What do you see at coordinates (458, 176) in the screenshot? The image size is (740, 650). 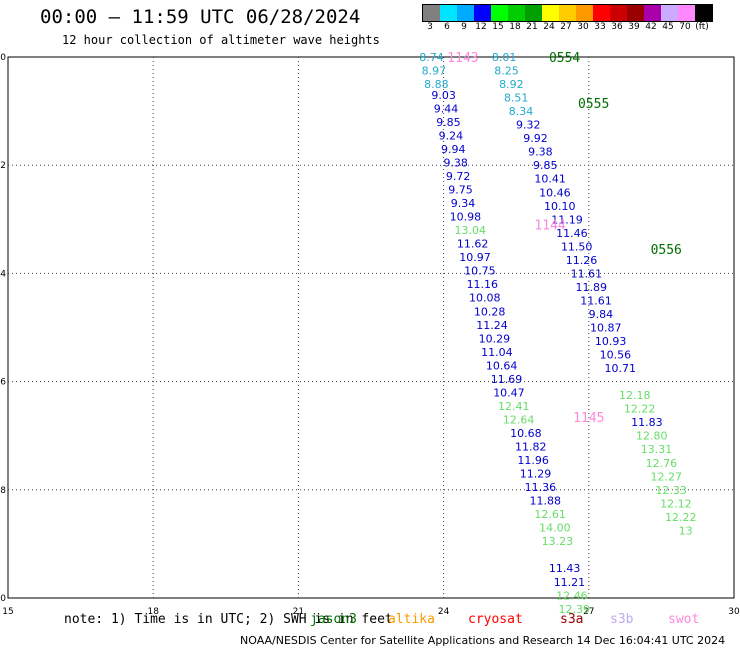 I see `wave-height-value: 9.72` at bounding box center [458, 176].